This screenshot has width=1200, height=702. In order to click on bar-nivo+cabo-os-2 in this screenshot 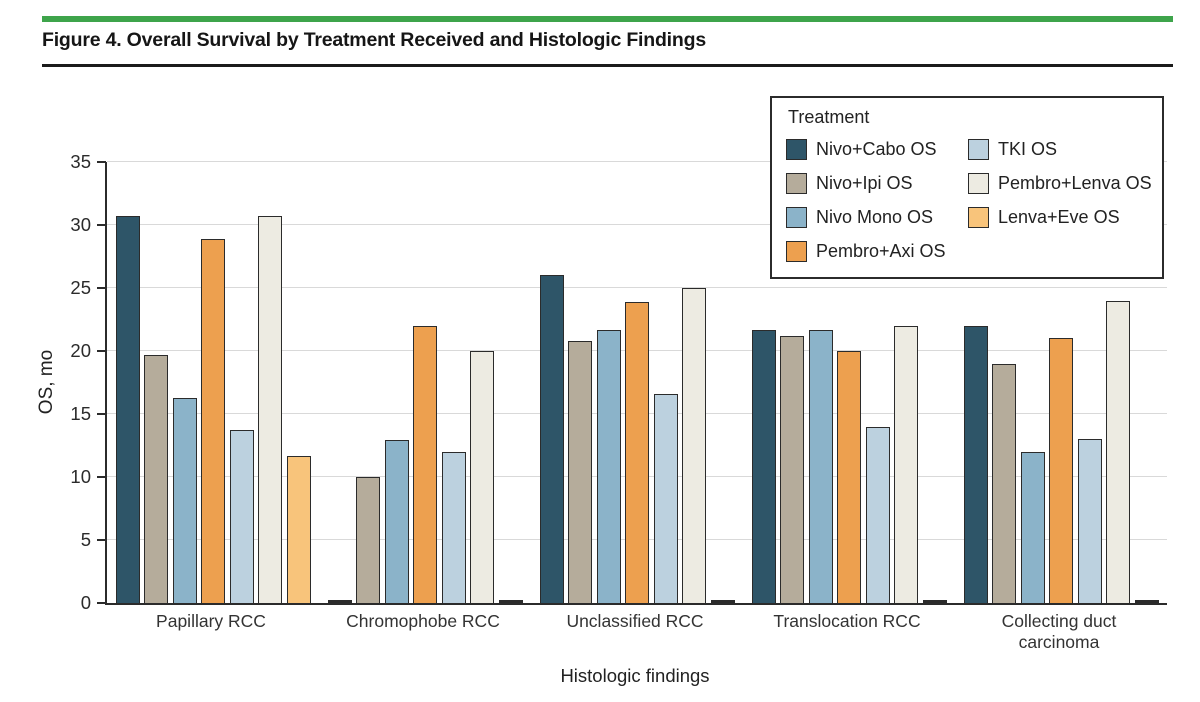, I will do `click(551, 439)`.